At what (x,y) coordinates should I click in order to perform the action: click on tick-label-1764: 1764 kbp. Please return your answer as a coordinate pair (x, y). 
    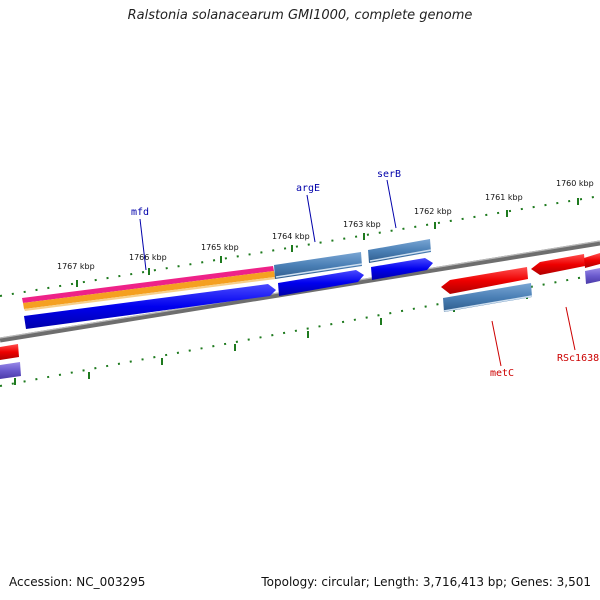
    Looking at the image, I should click on (291, 236).